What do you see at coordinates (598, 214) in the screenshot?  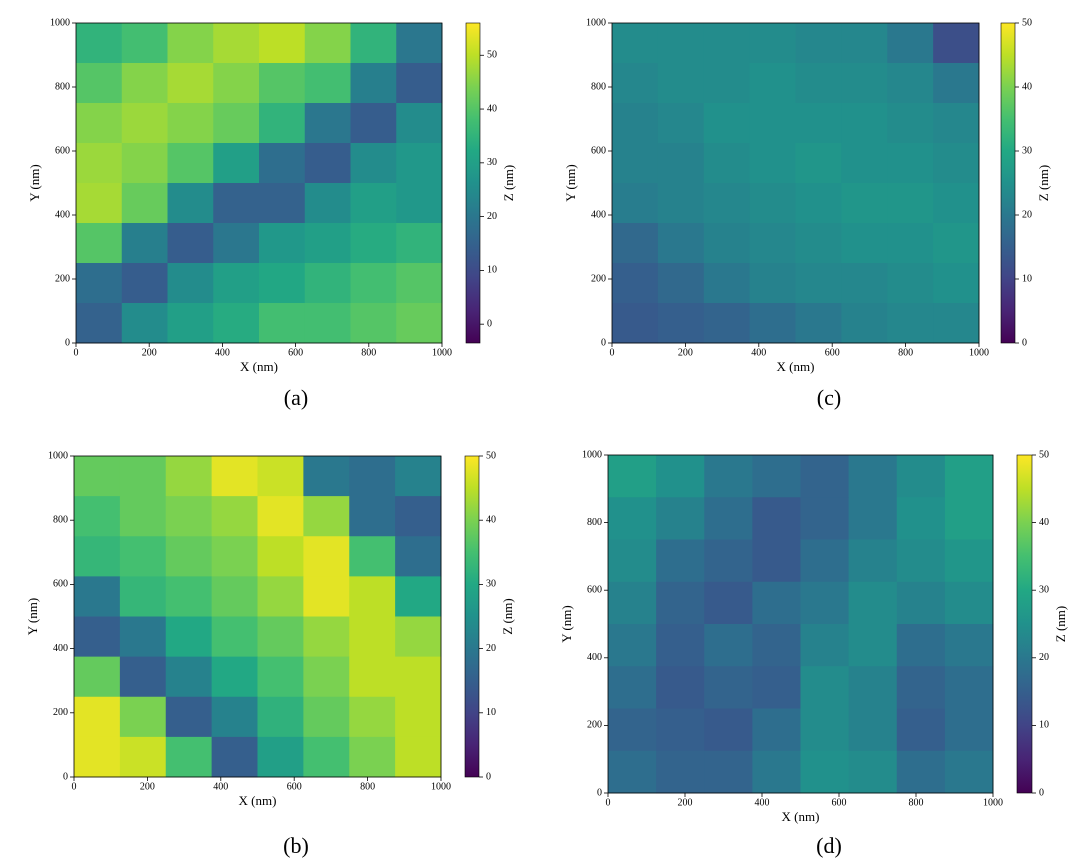 I see `y-tick-label: 400` at bounding box center [598, 214].